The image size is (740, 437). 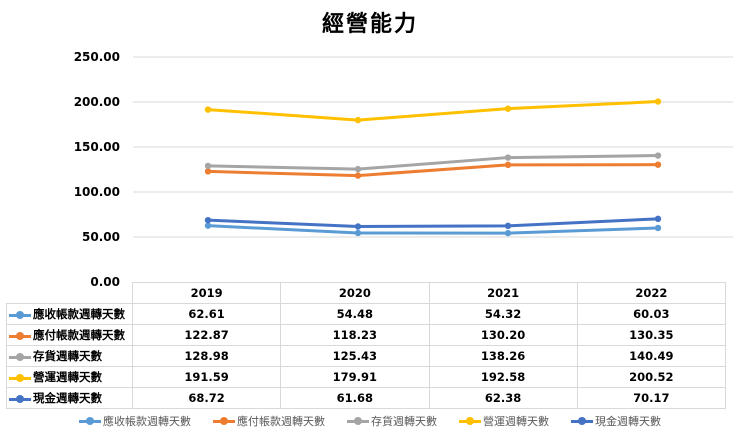 What do you see at coordinates (355, 398) in the screenshot?
I see `table-value-cell: 61.68` at bounding box center [355, 398].